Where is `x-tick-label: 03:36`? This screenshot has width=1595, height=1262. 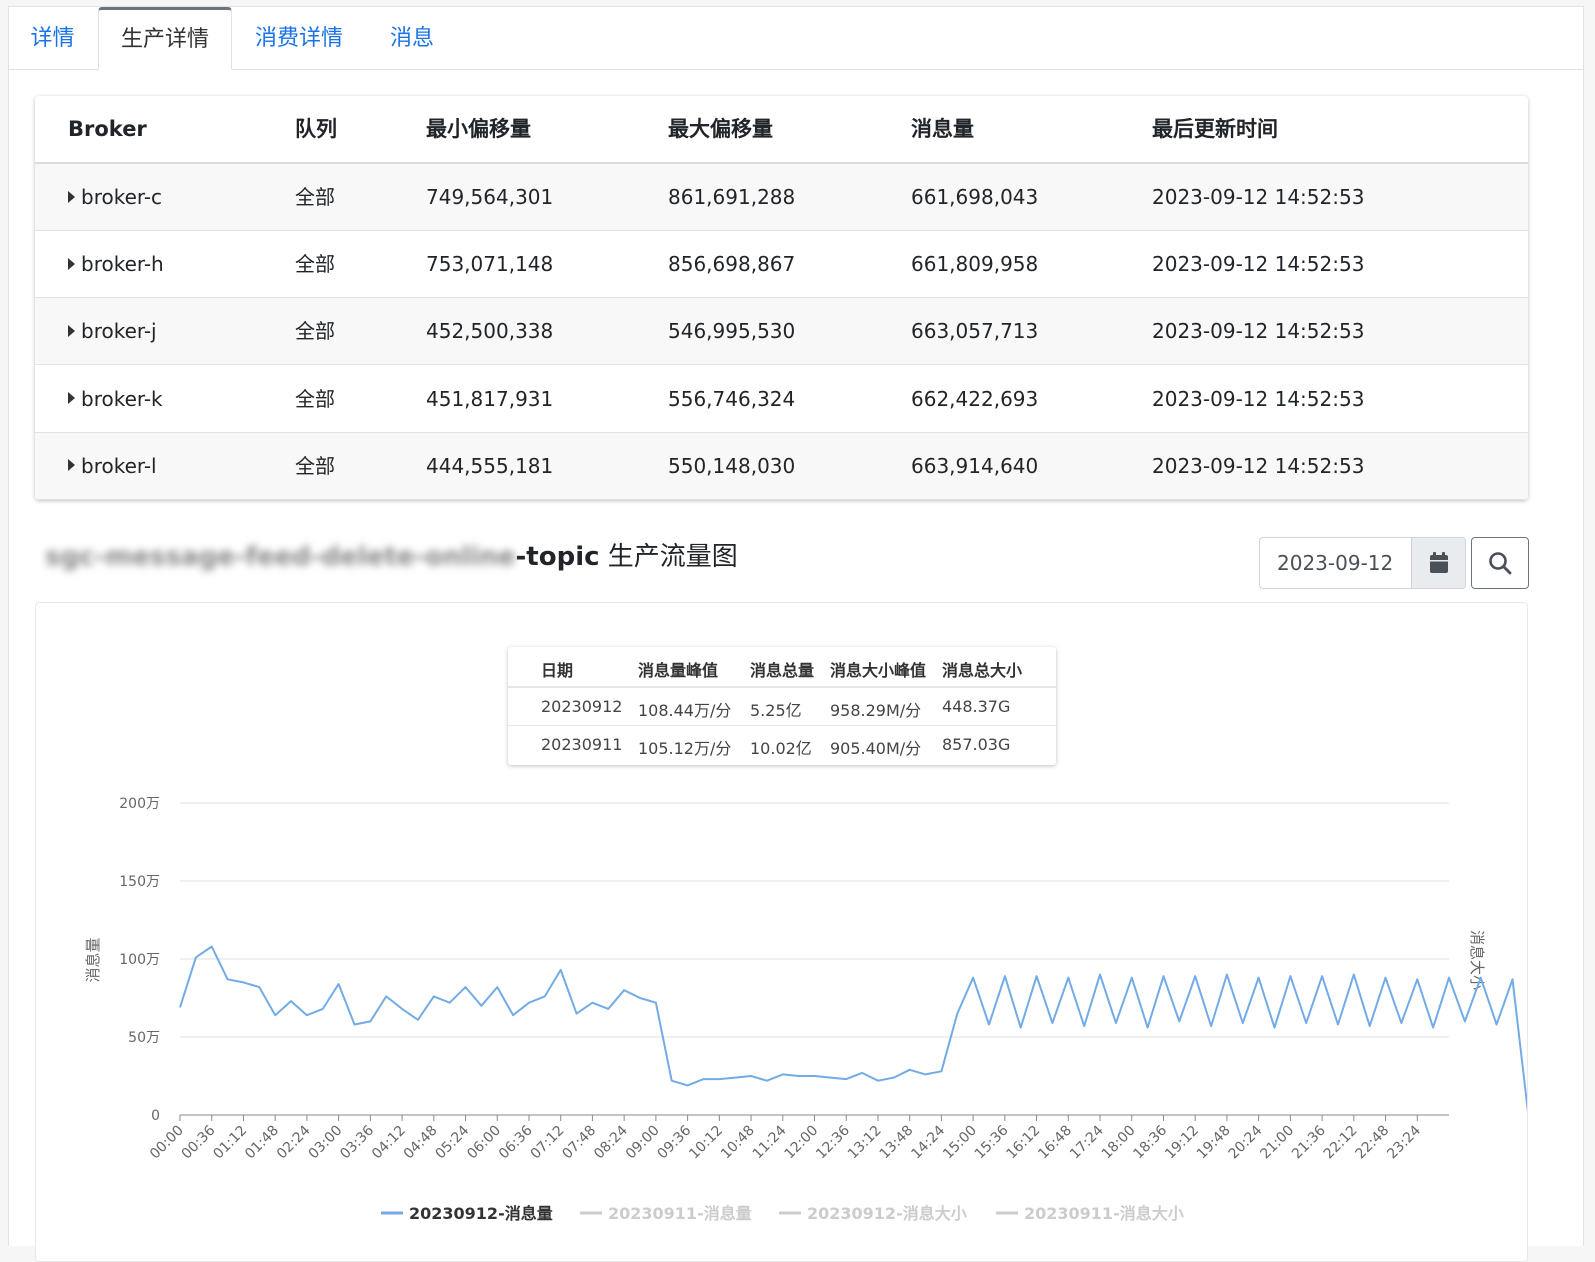 x-tick-label: 03:36 is located at coordinates (357, 1142).